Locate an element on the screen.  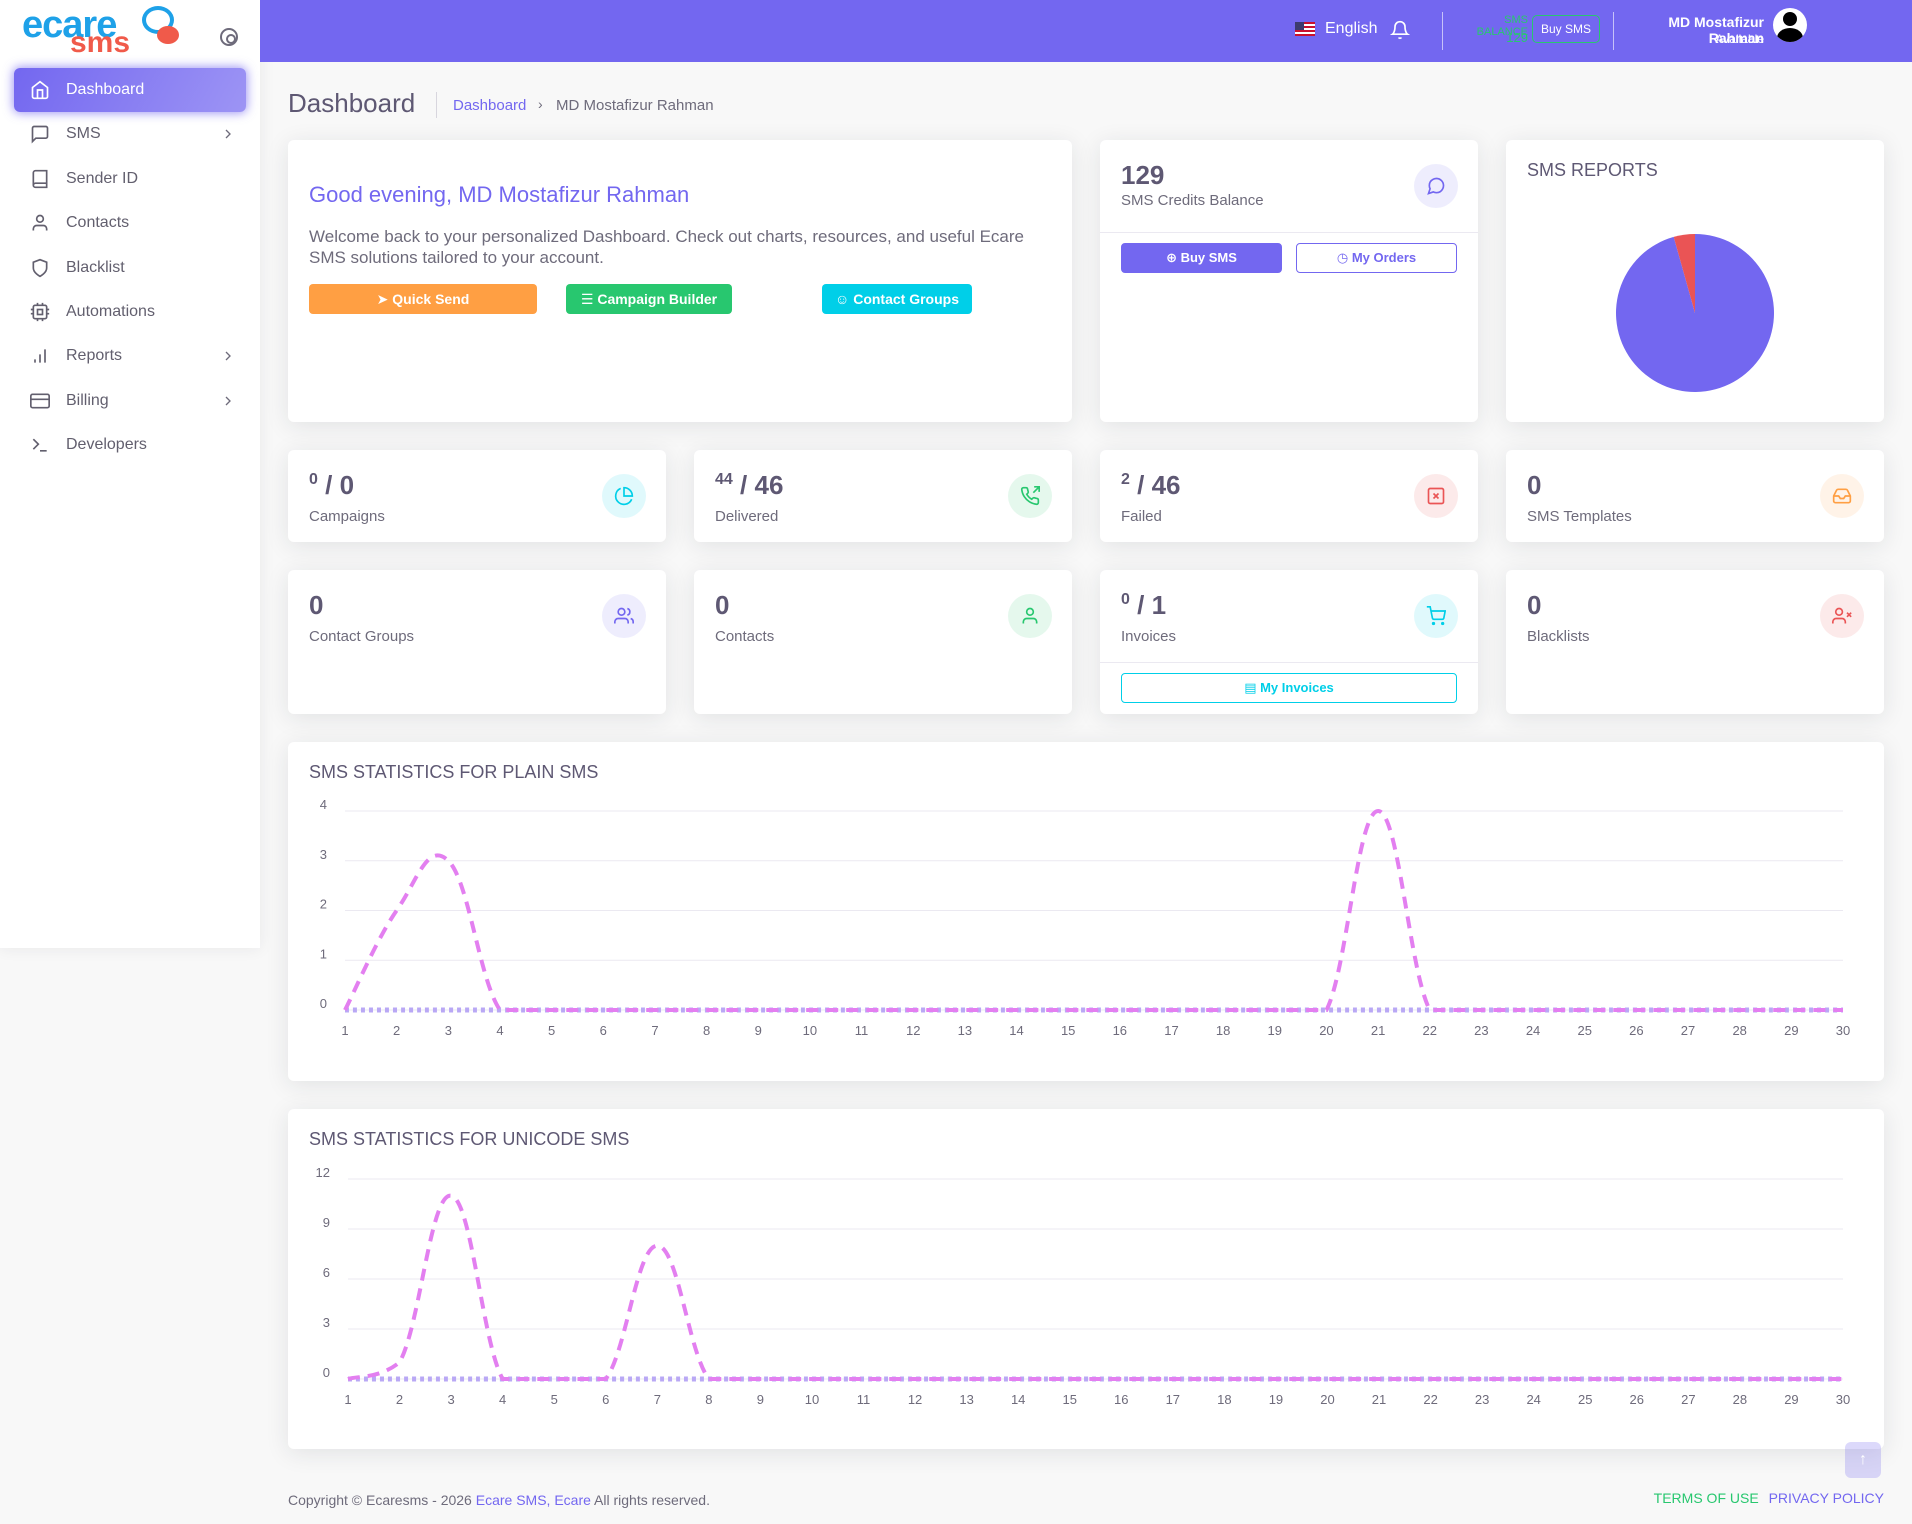
delivered-card: 44 / 46 Delivered is located at coordinates (883, 496).